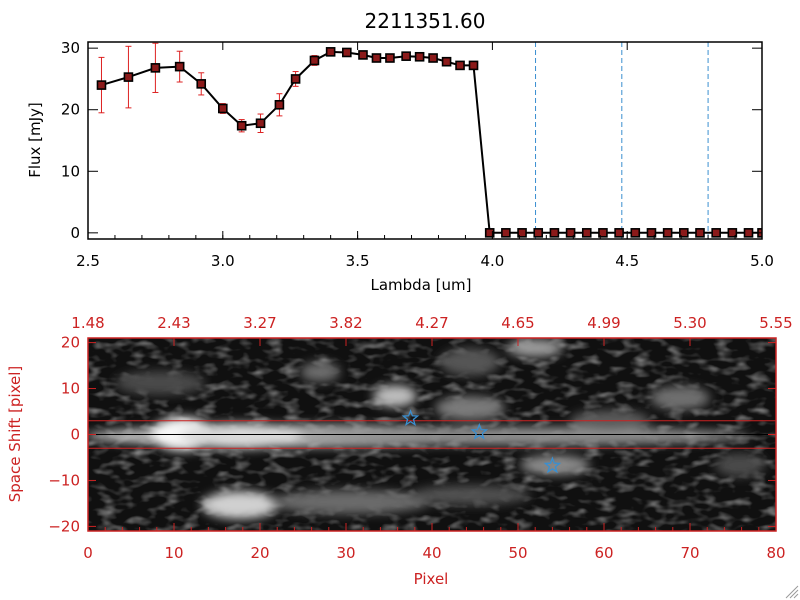 The image size is (800, 600). I want to click on wavelength-tick-label: 5.55, so click(775, 323).